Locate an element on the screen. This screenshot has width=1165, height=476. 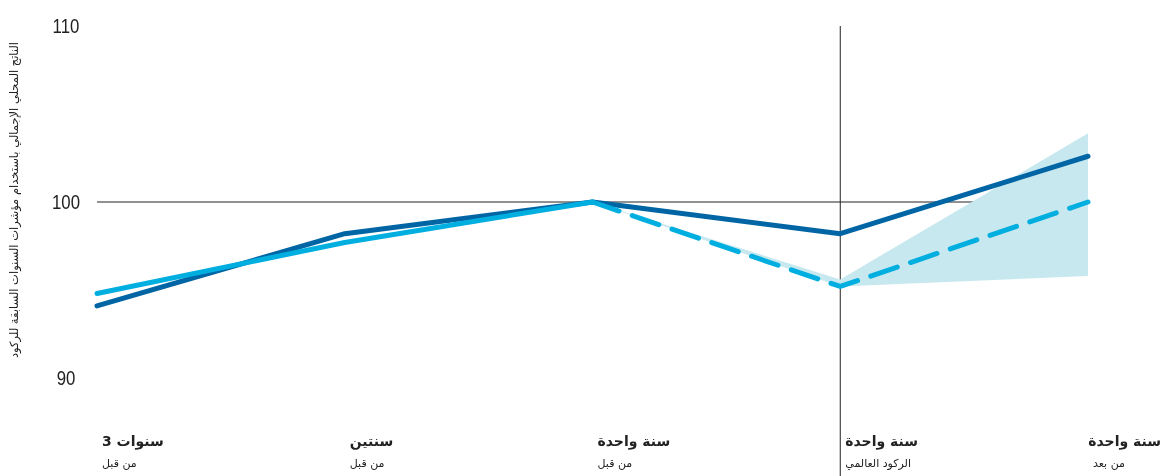
ylabel: الناتج المحلي الإجمالي باستخدام مؤشرات السنوات السابقة للركود is located at coordinates (14, 200).